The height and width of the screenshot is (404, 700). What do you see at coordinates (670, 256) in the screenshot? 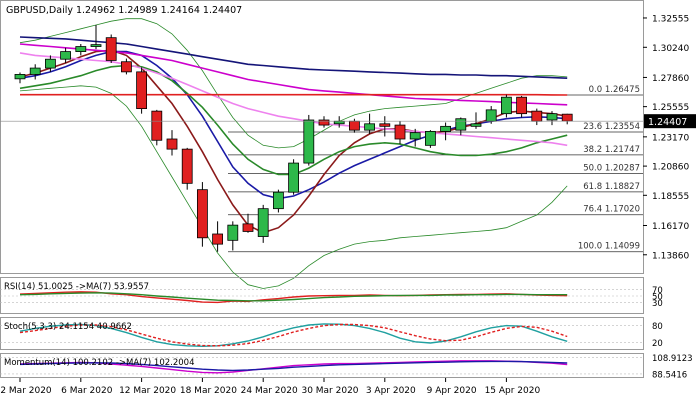
I see `y-tick-label: 1.13860` at bounding box center [670, 256].